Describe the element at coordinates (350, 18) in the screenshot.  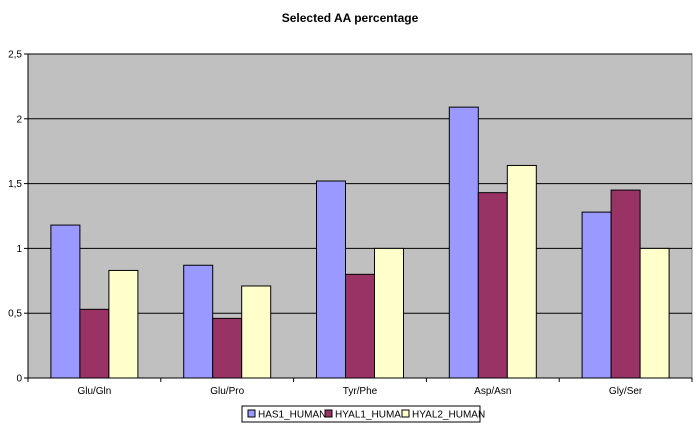
I see `chart-title: Selected AA percentage` at that location.